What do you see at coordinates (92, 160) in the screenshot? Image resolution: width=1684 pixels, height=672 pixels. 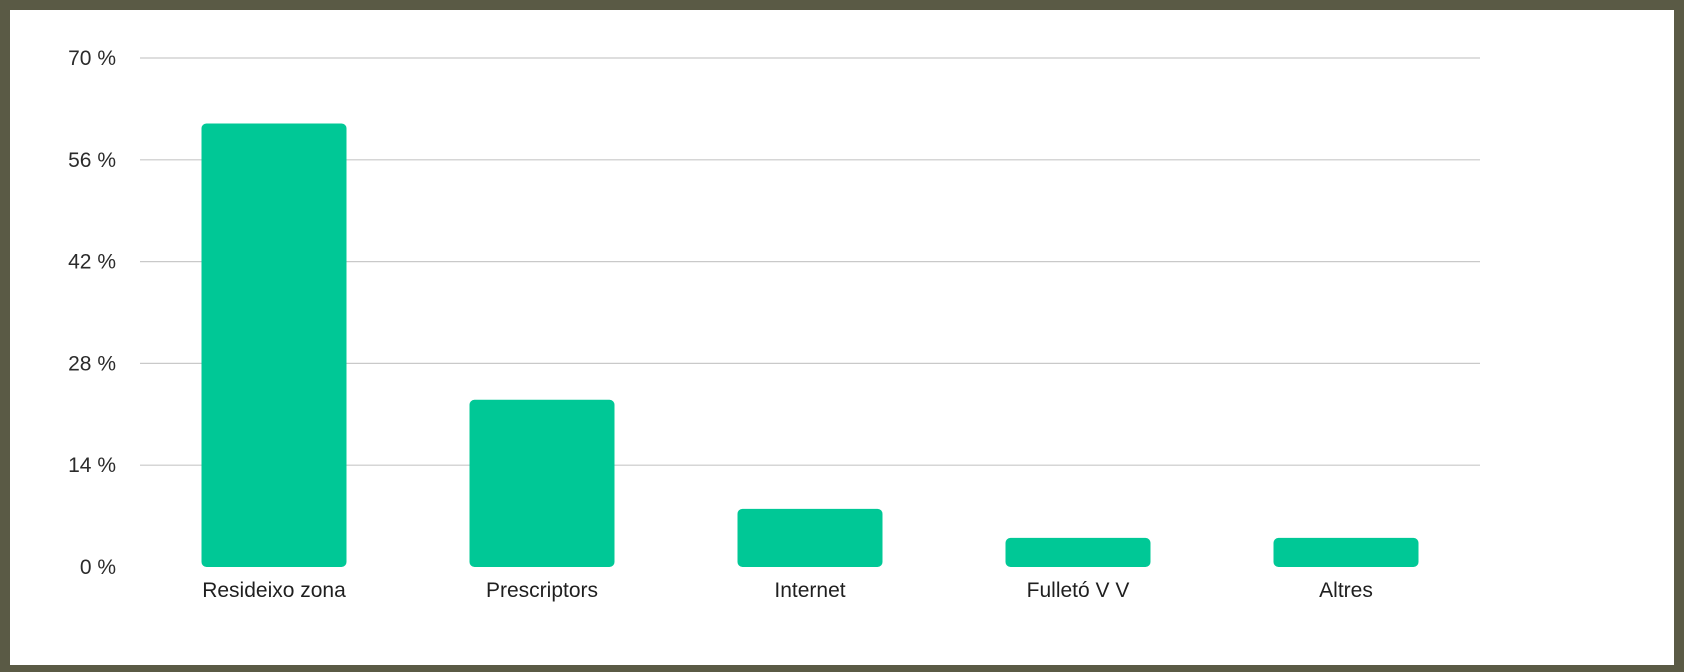 I see `y-tick-label: 56 %` at bounding box center [92, 160].